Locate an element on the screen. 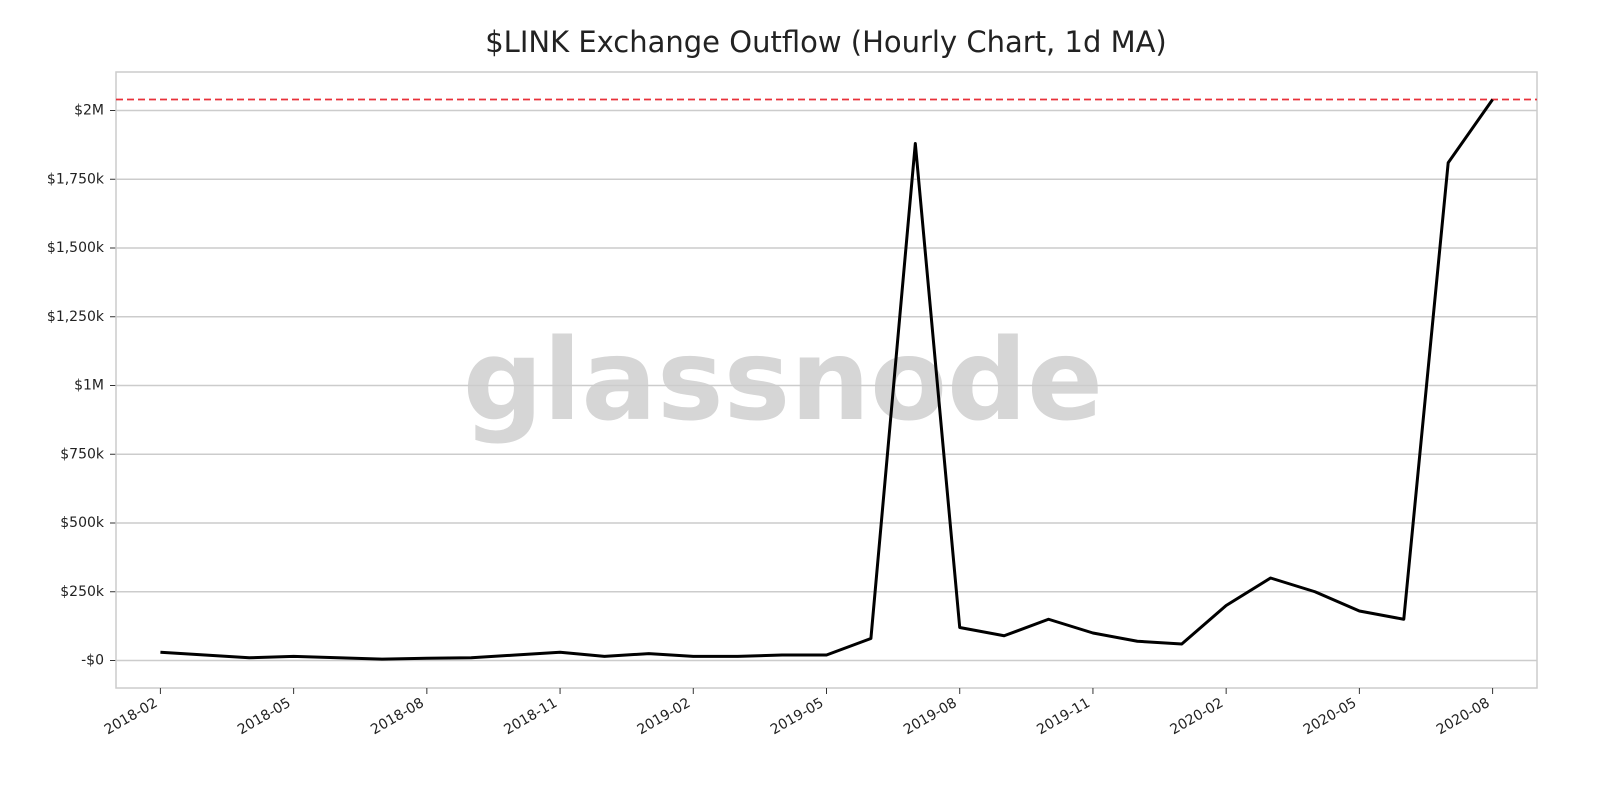 The image size is (1600, 804). x-tick-label: 2019-11 is located at coordinates (1063, 716).